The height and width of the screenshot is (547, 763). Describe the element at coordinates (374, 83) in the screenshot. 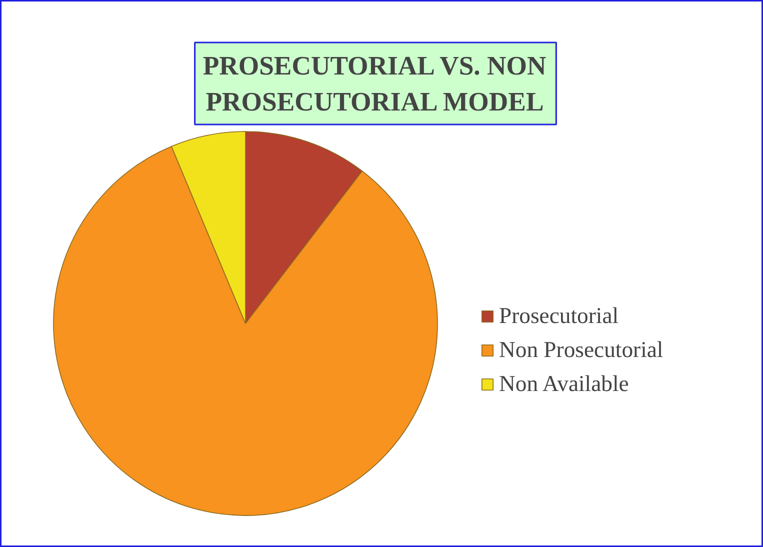

I see `chart-title: PROSECUTORIAL VS. NON PROSECUTORIAL MODEL` at that location.